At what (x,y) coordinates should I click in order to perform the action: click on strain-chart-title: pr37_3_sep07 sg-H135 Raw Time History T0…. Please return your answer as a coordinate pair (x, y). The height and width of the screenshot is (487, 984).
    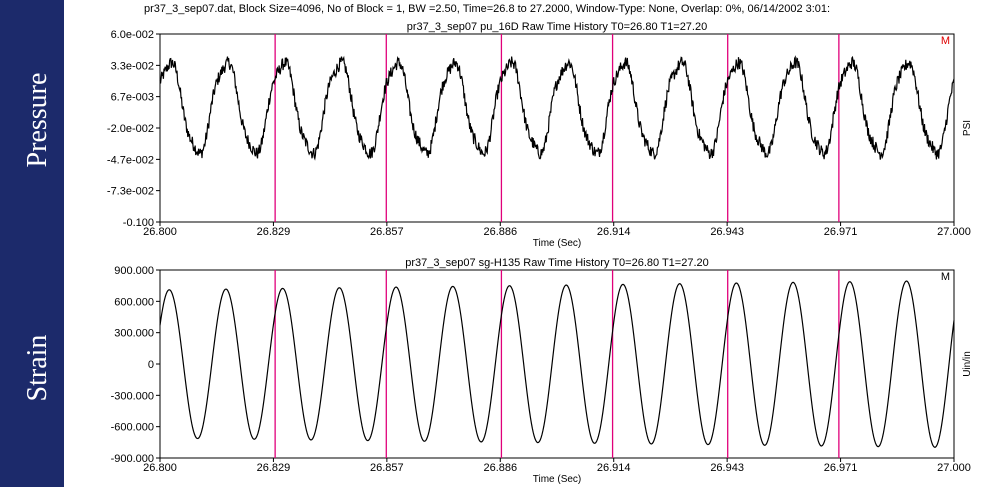
    Looking at the image, I should click on (557, 263).